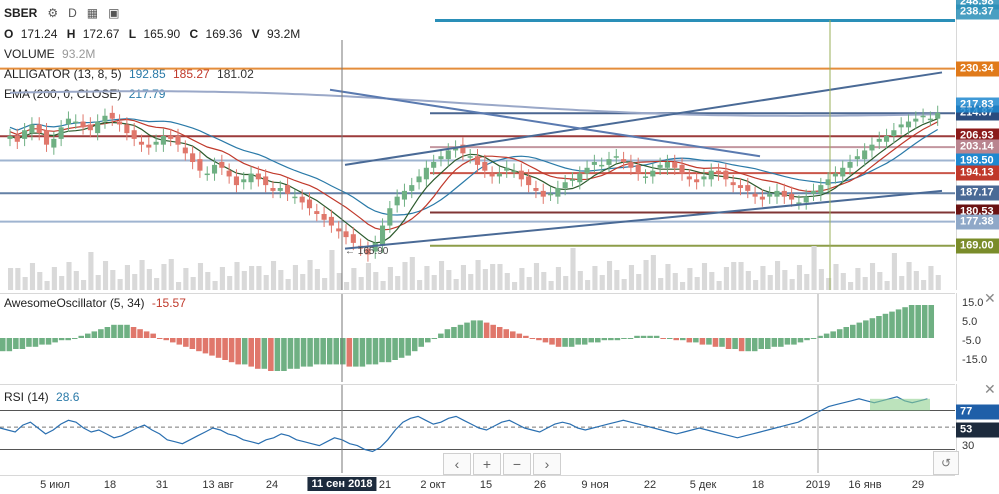  Describe the element at coordinates (49, 54) in the screenshot. I see `volume-legend: VOLUME 93.2M` at that location.